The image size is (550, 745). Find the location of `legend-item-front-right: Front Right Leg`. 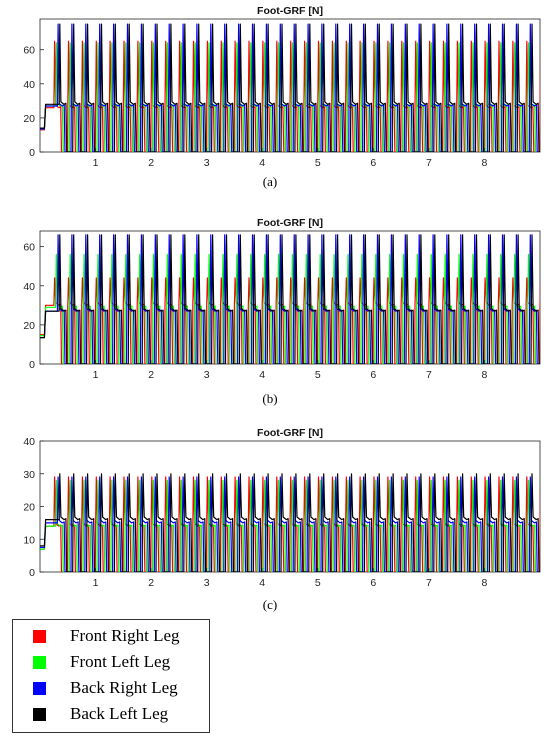

legend-item-front-right: Front Right Leg is located at coordinates (106, 636).